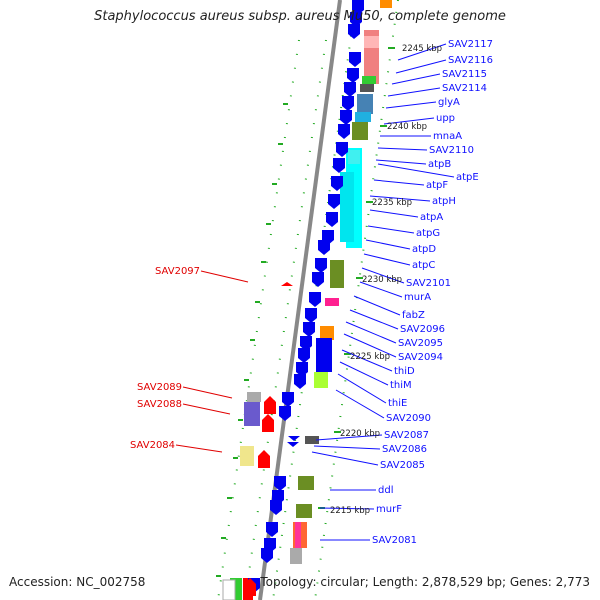  Describe the element at coordinates (385, 490) in the screenshot. I see `gene-label-ddl: ddl` at that location.